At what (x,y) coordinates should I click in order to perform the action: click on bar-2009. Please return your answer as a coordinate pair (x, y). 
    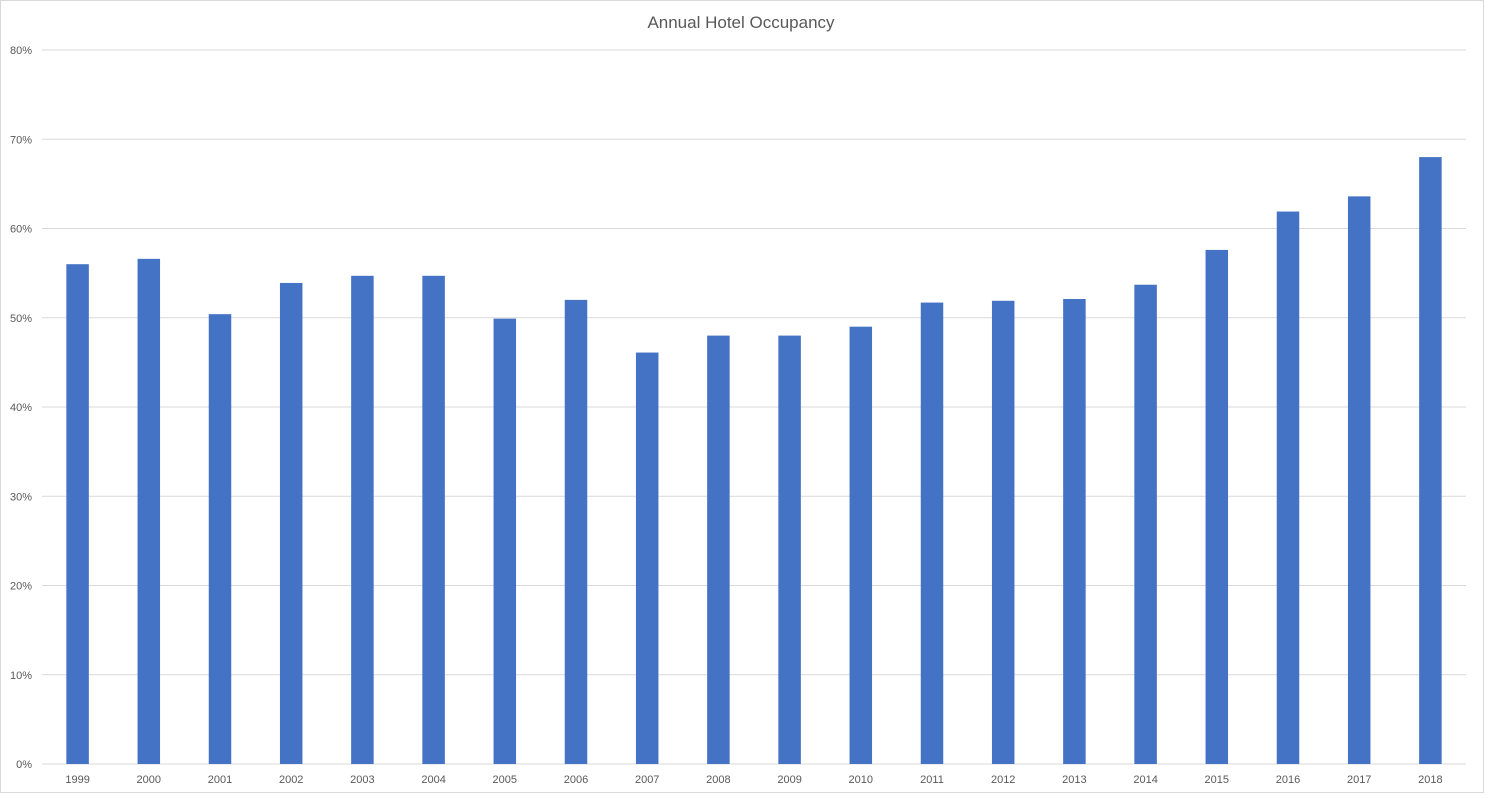
    Looking at the image, I should click on (789, 549).